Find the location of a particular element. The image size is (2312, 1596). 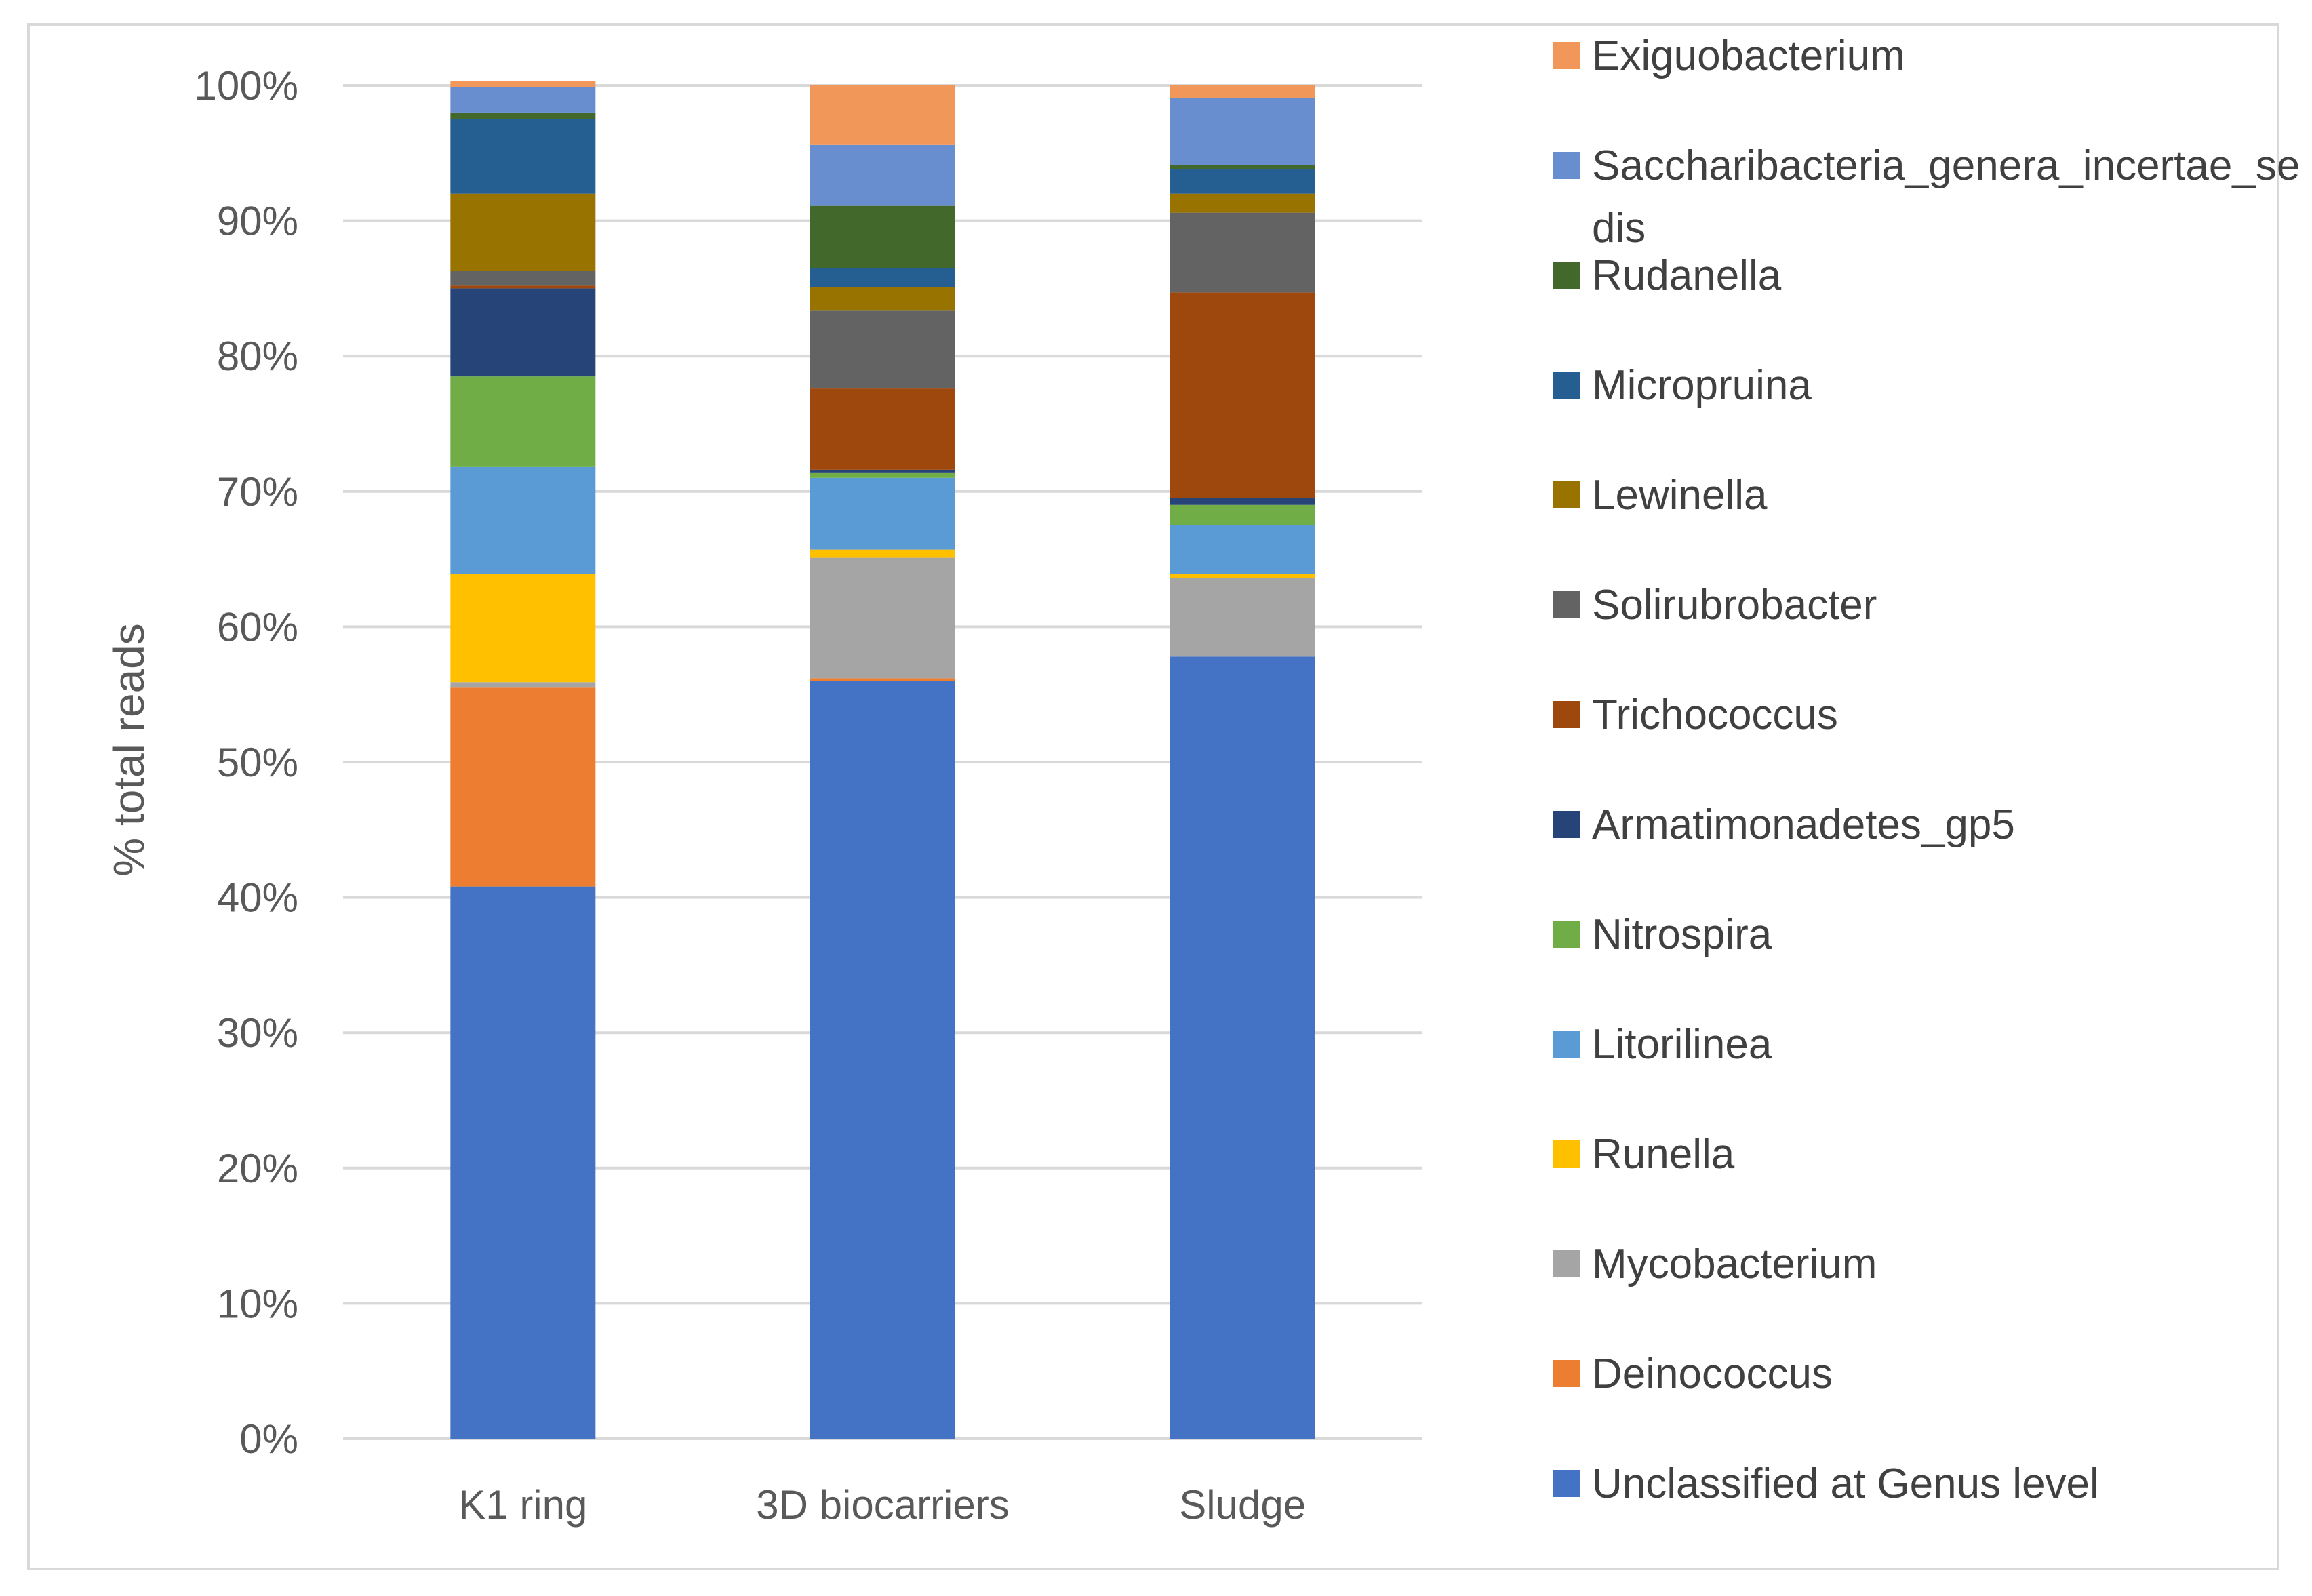

legend-label: Deinococcus is located at coordinates (1712, 1374).